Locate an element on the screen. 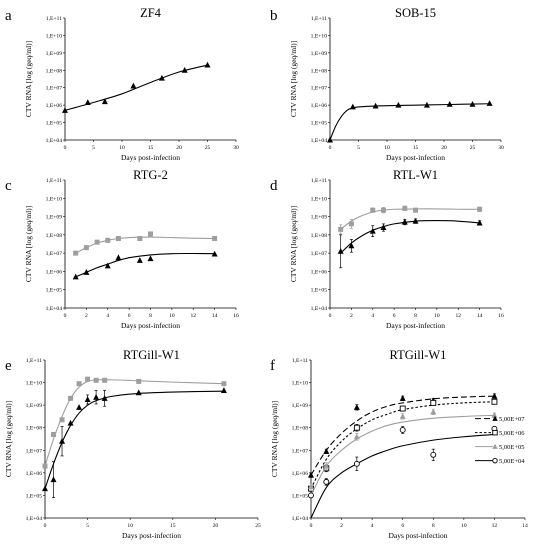  chart-title: RTL-W1 is located at coordinates (415, 175).